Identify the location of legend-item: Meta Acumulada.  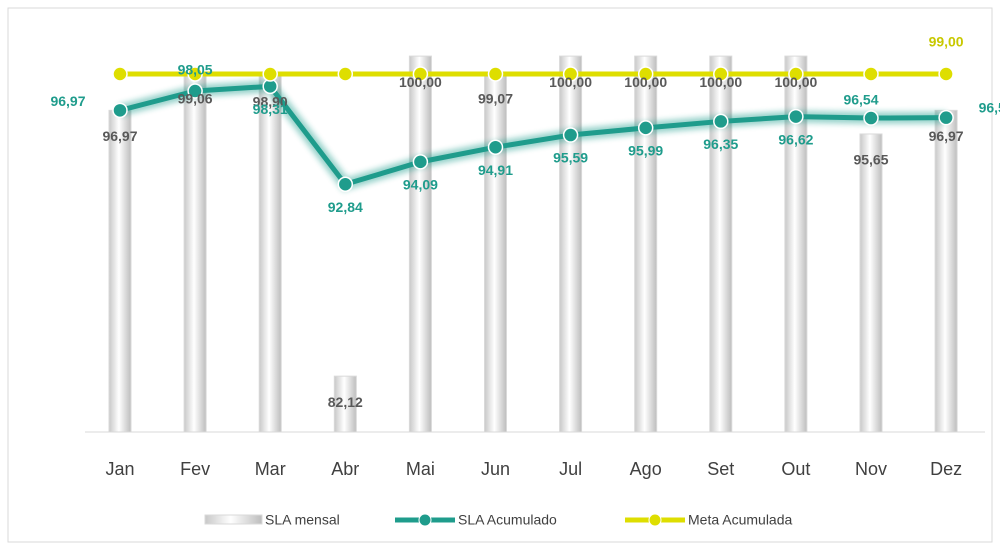
(708, 520).